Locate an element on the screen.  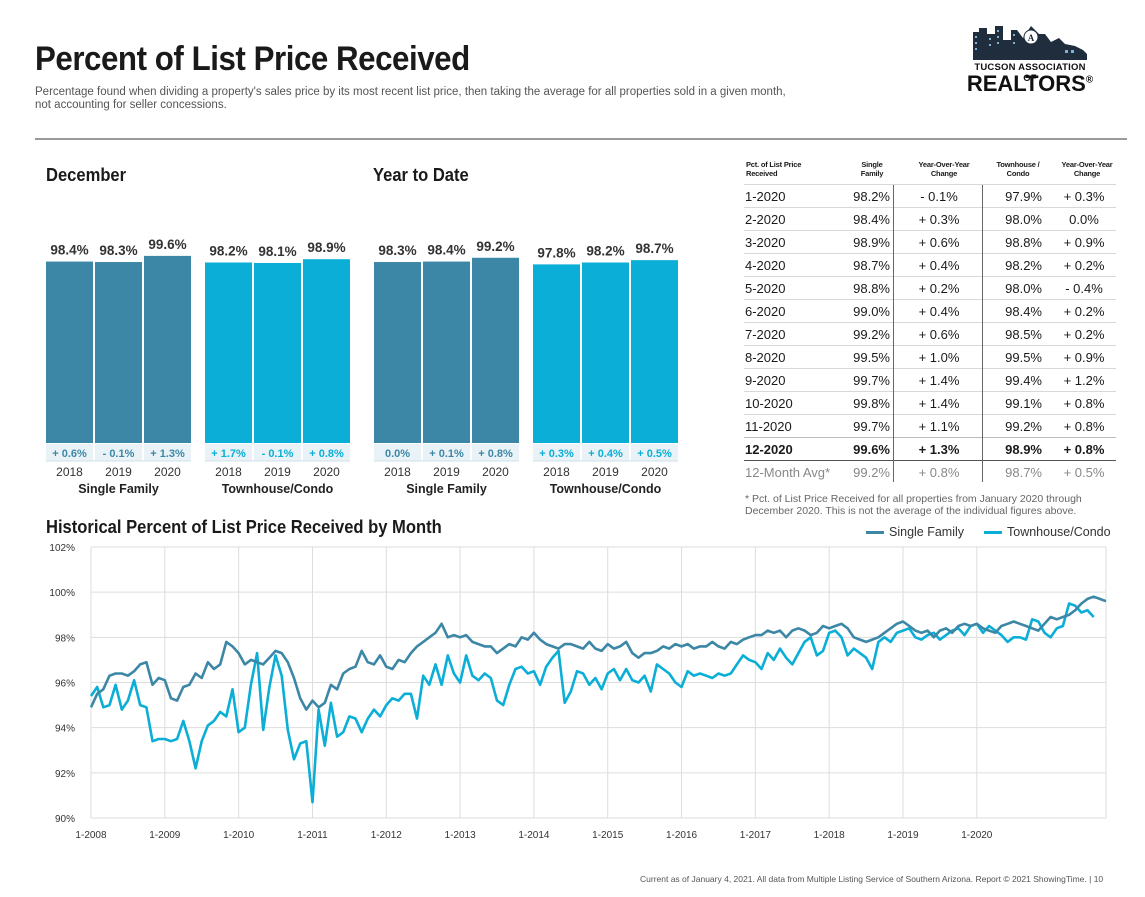
table-cell: 7-2020 is located at coordinates (765, 334).